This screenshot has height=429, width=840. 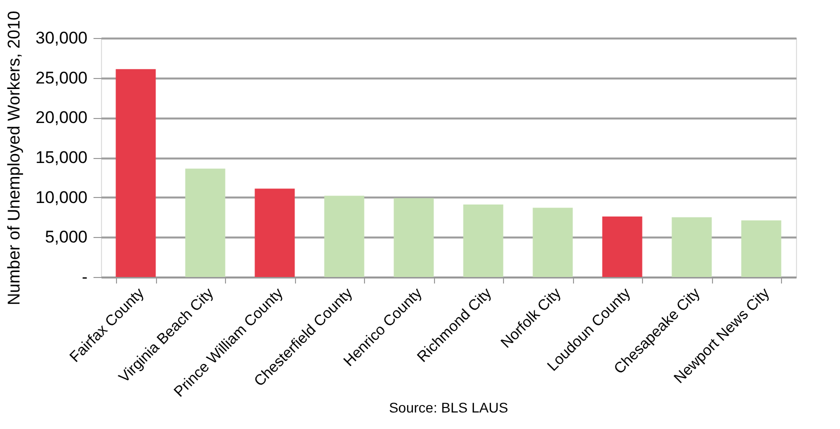 I want to click on y-tick-label: 15,000, so click(x=62, y=157).